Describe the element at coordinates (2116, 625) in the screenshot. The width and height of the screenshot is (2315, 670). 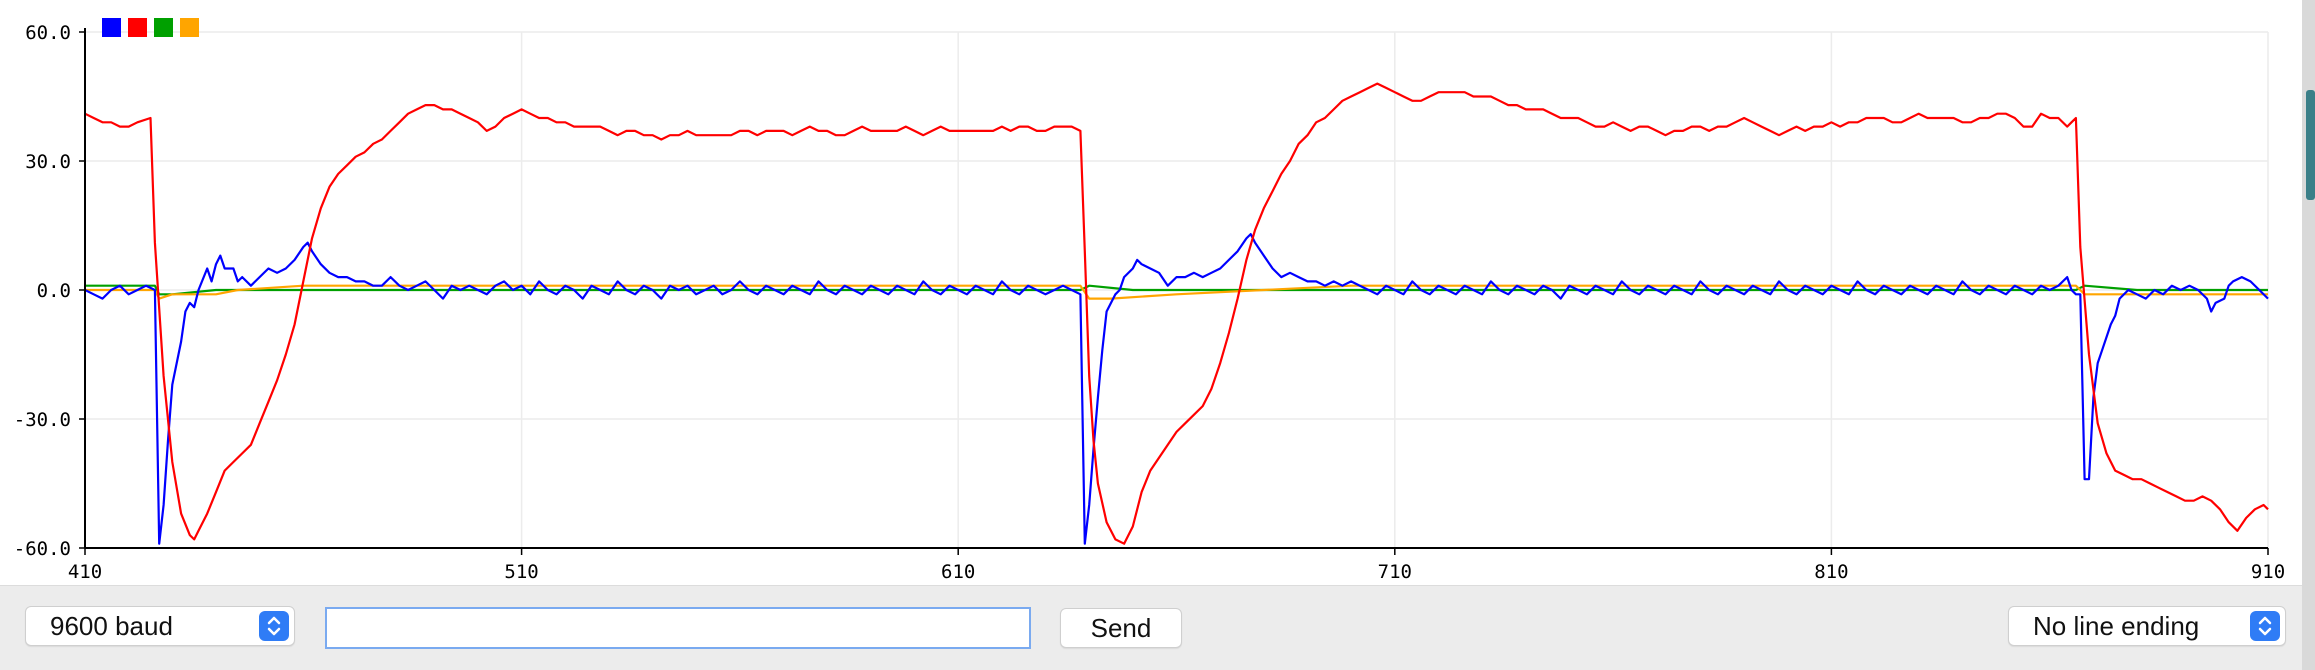
I see `line-ending-value: No line ending` at that location.